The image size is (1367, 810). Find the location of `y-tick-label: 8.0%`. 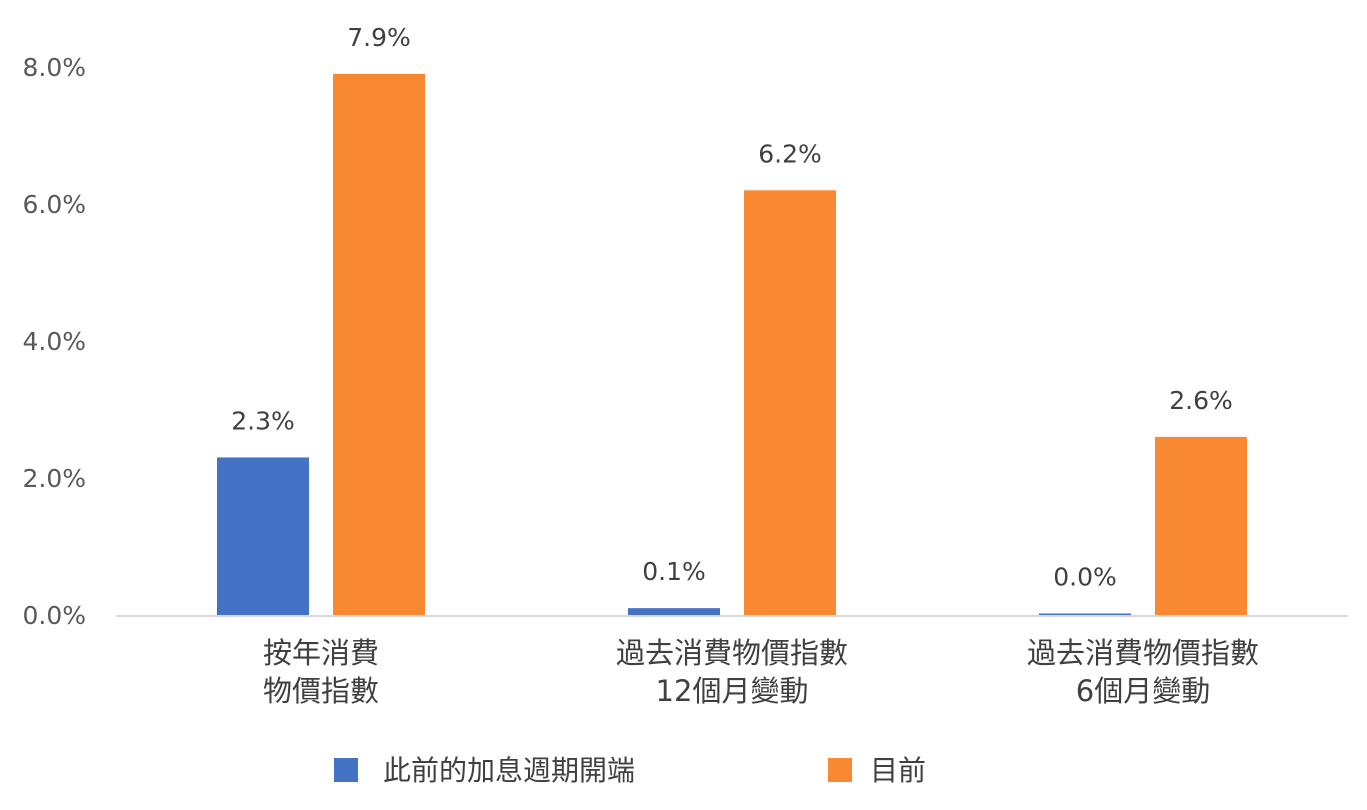

y-tick-label: 8.0% is located at coordinates (54, 67).